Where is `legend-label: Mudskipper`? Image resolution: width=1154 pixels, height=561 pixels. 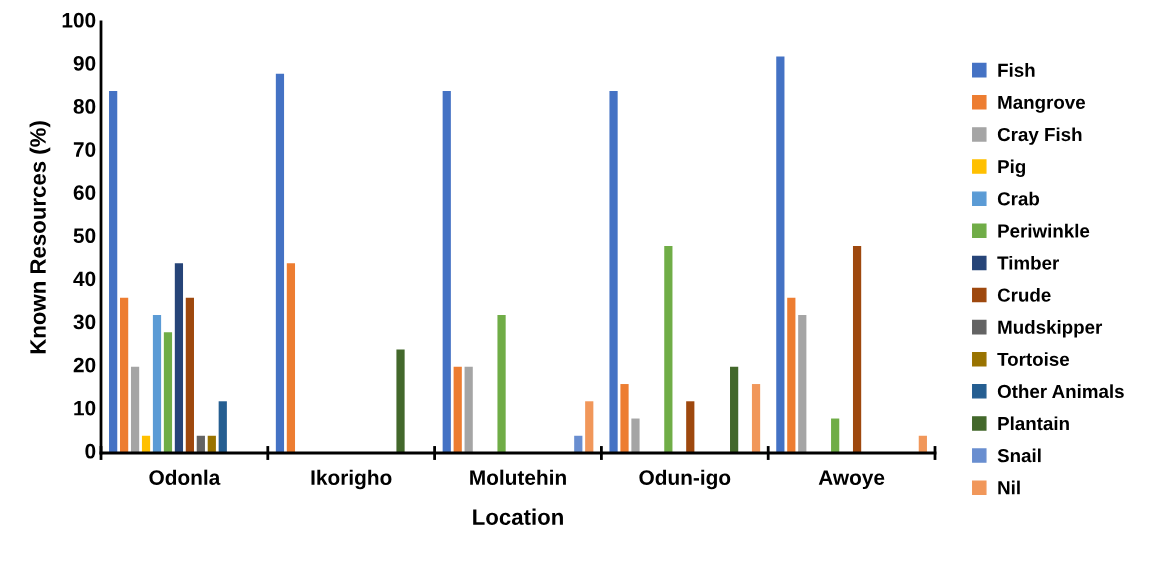 legend-label: Mudskipper is located at coordinates (1050, 329).